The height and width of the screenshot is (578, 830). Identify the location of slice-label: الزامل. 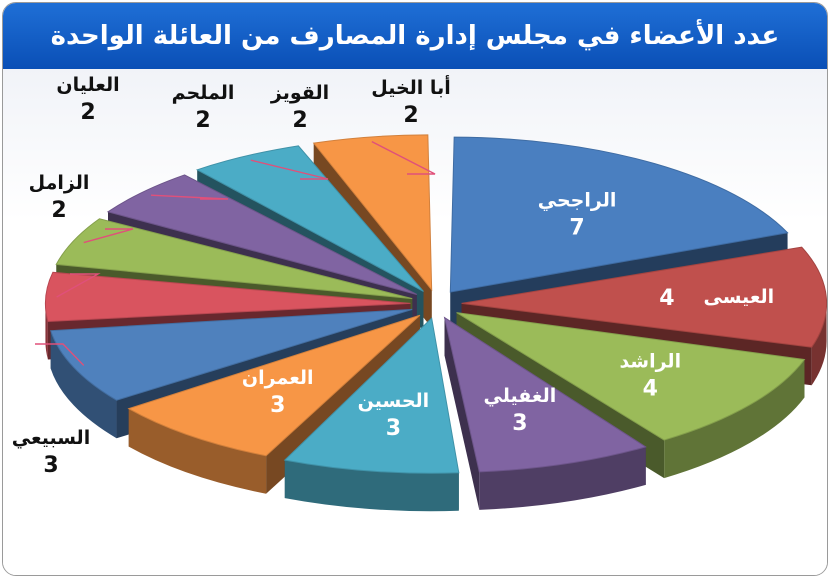
(59, 183).